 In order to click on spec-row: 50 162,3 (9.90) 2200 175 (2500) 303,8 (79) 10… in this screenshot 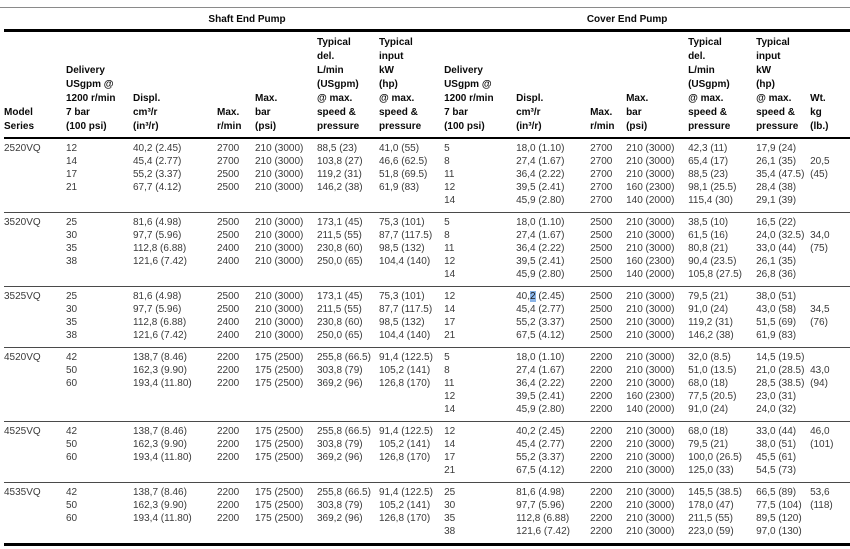, I will do `click(427, 444)`.